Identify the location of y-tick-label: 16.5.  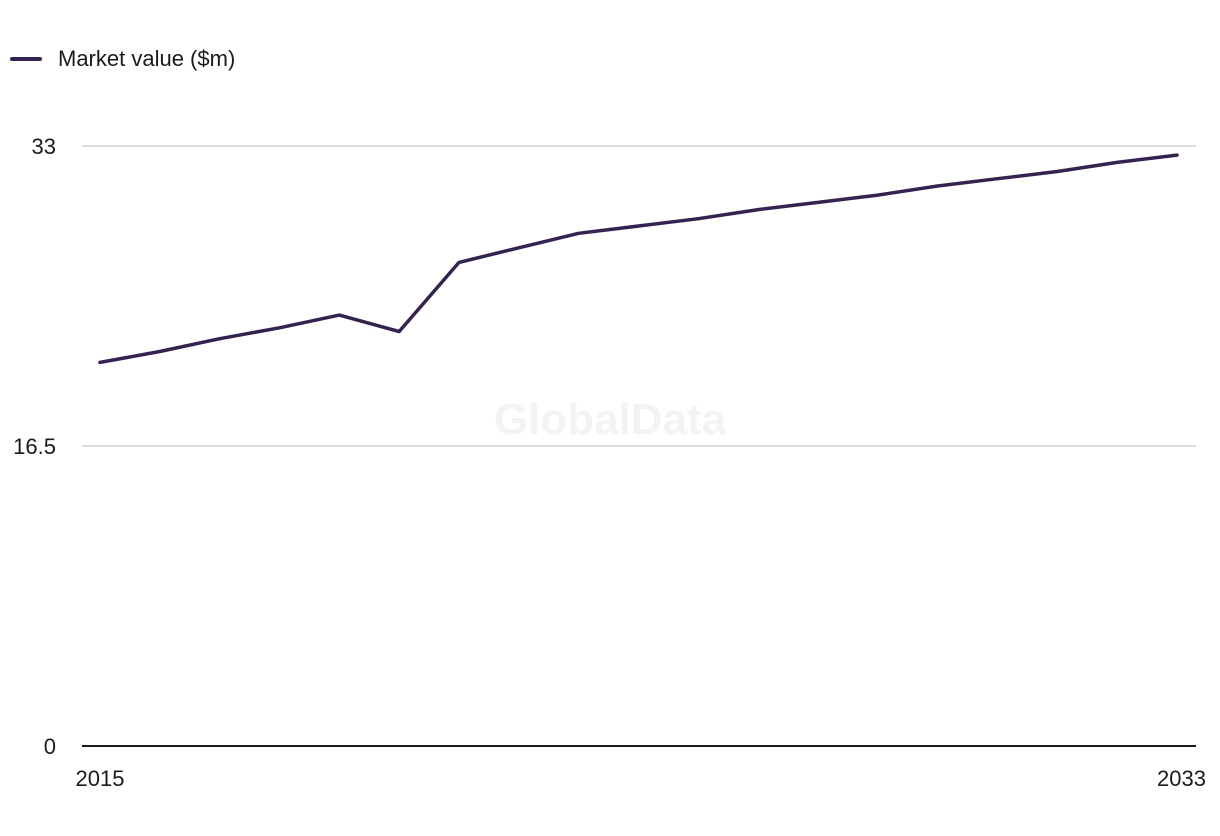
(34, 446).